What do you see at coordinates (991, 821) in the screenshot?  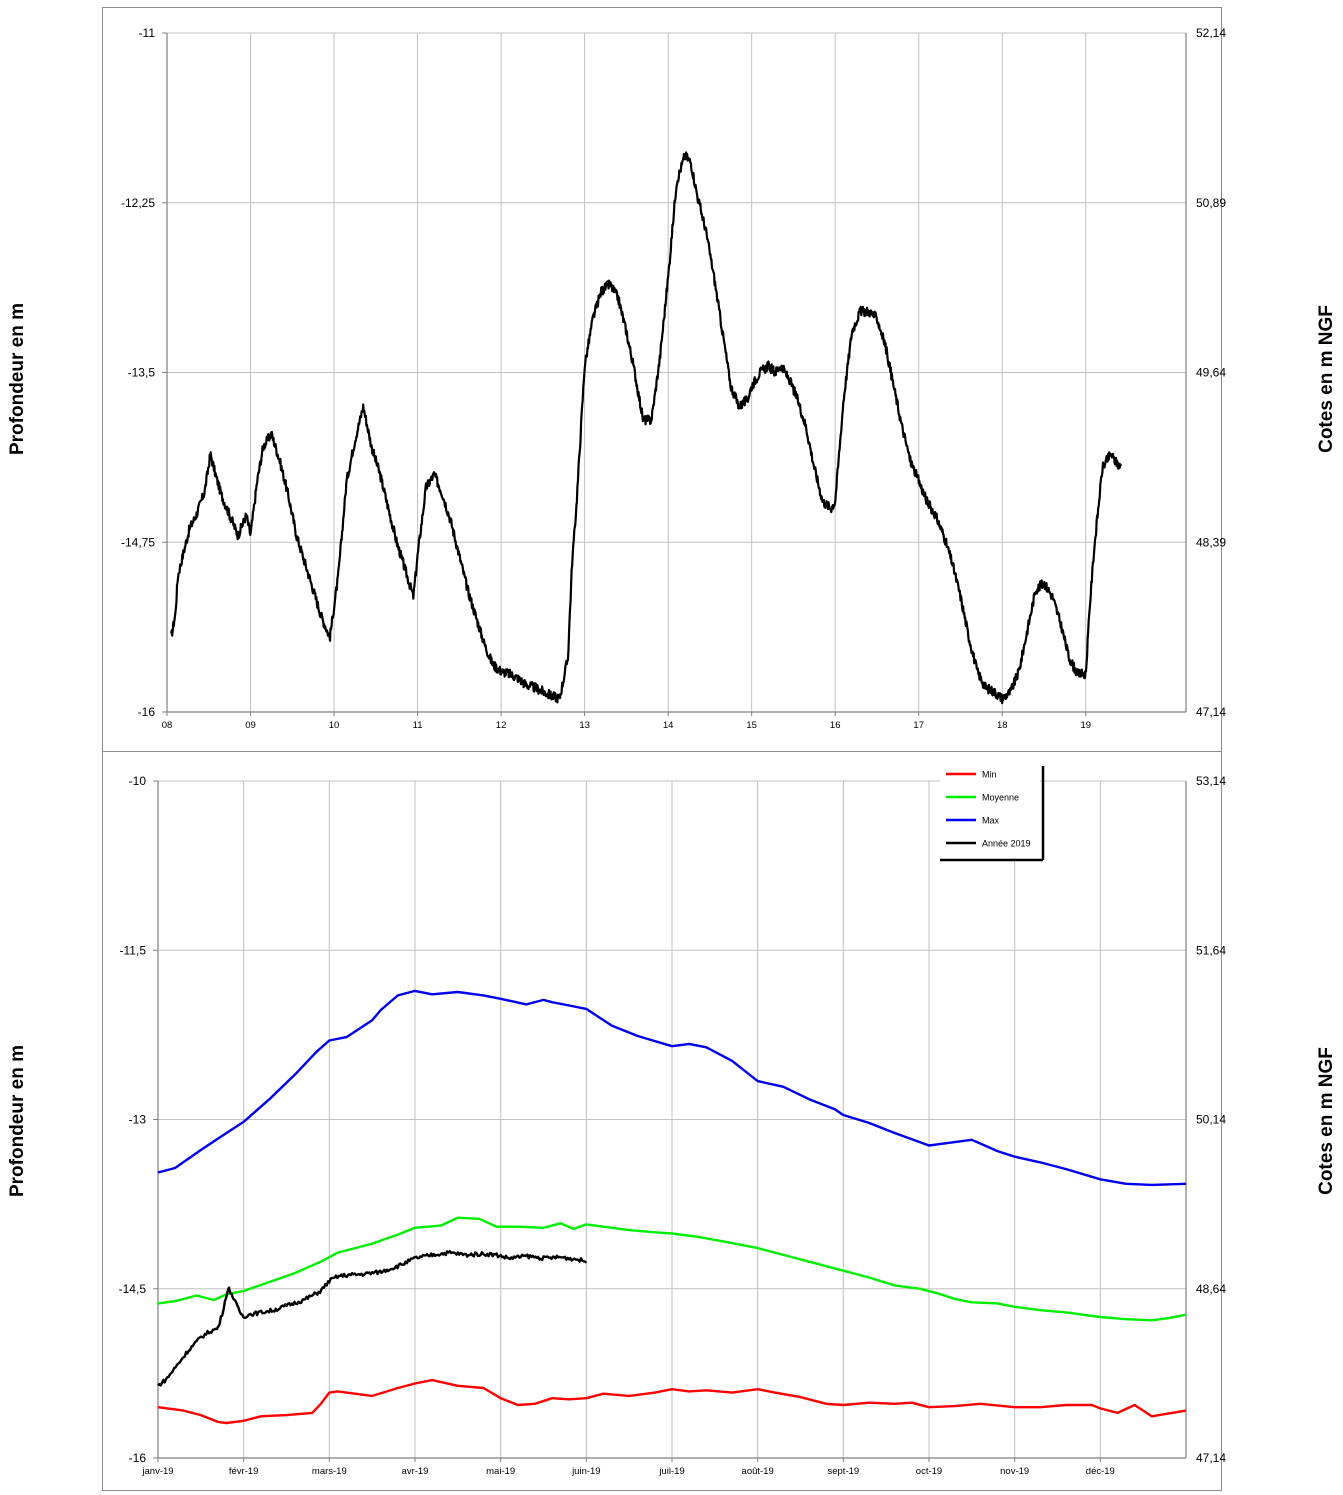 I see `legend-label-max: Max` at bounding box center [991, 821].